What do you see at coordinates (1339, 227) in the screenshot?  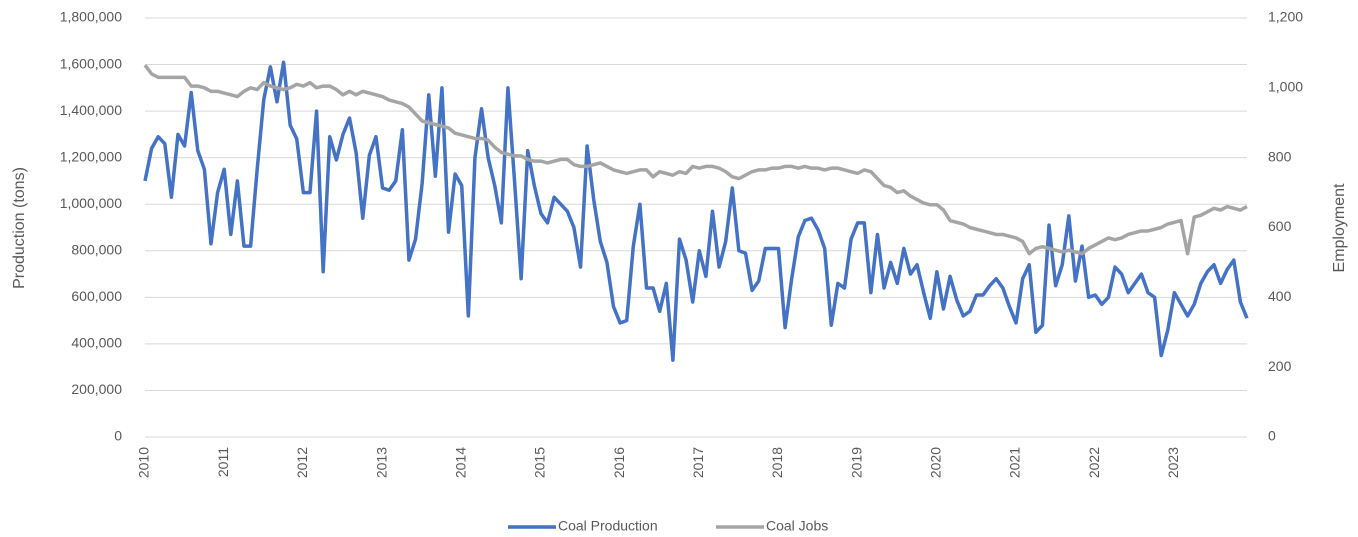 I see `y2-axis-title: Employment` at bounding box center [1339, 227].